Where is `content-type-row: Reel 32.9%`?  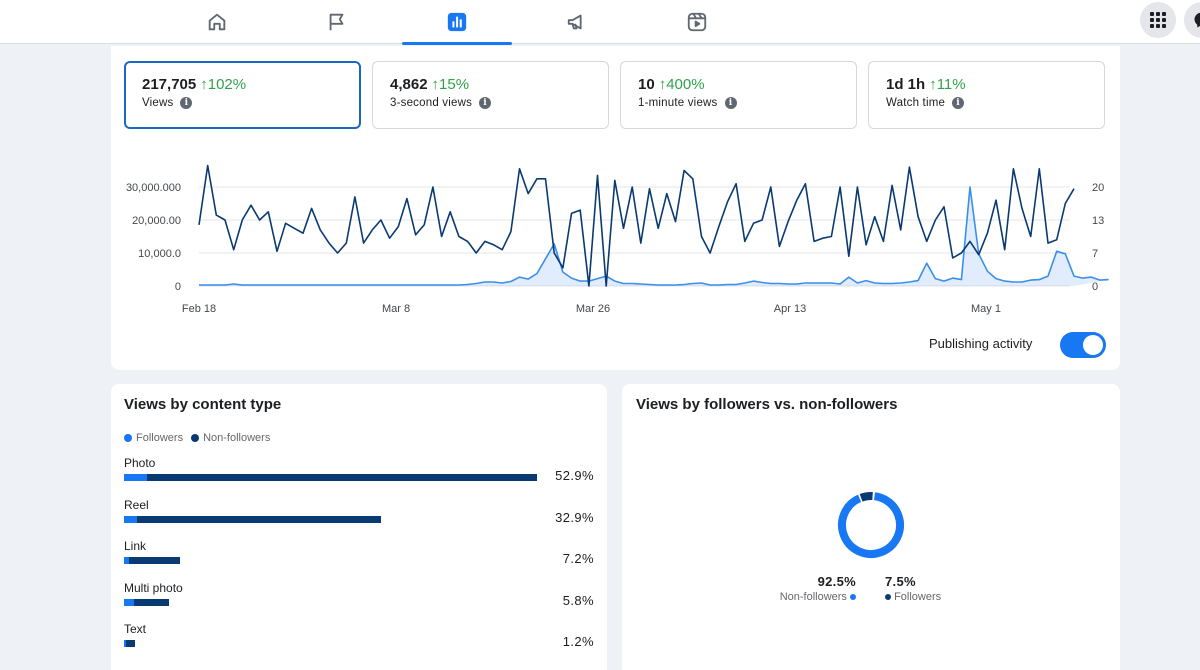 content-type-row: Reel 32.9% is located at coordinates (359, 518).